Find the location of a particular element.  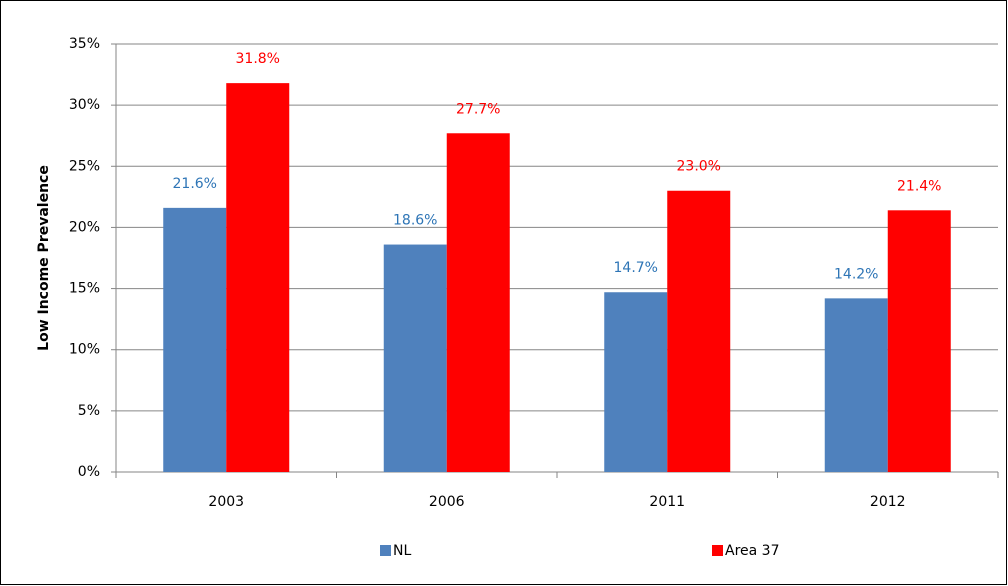

legend-label: NL is located at coordinates (402, 551).